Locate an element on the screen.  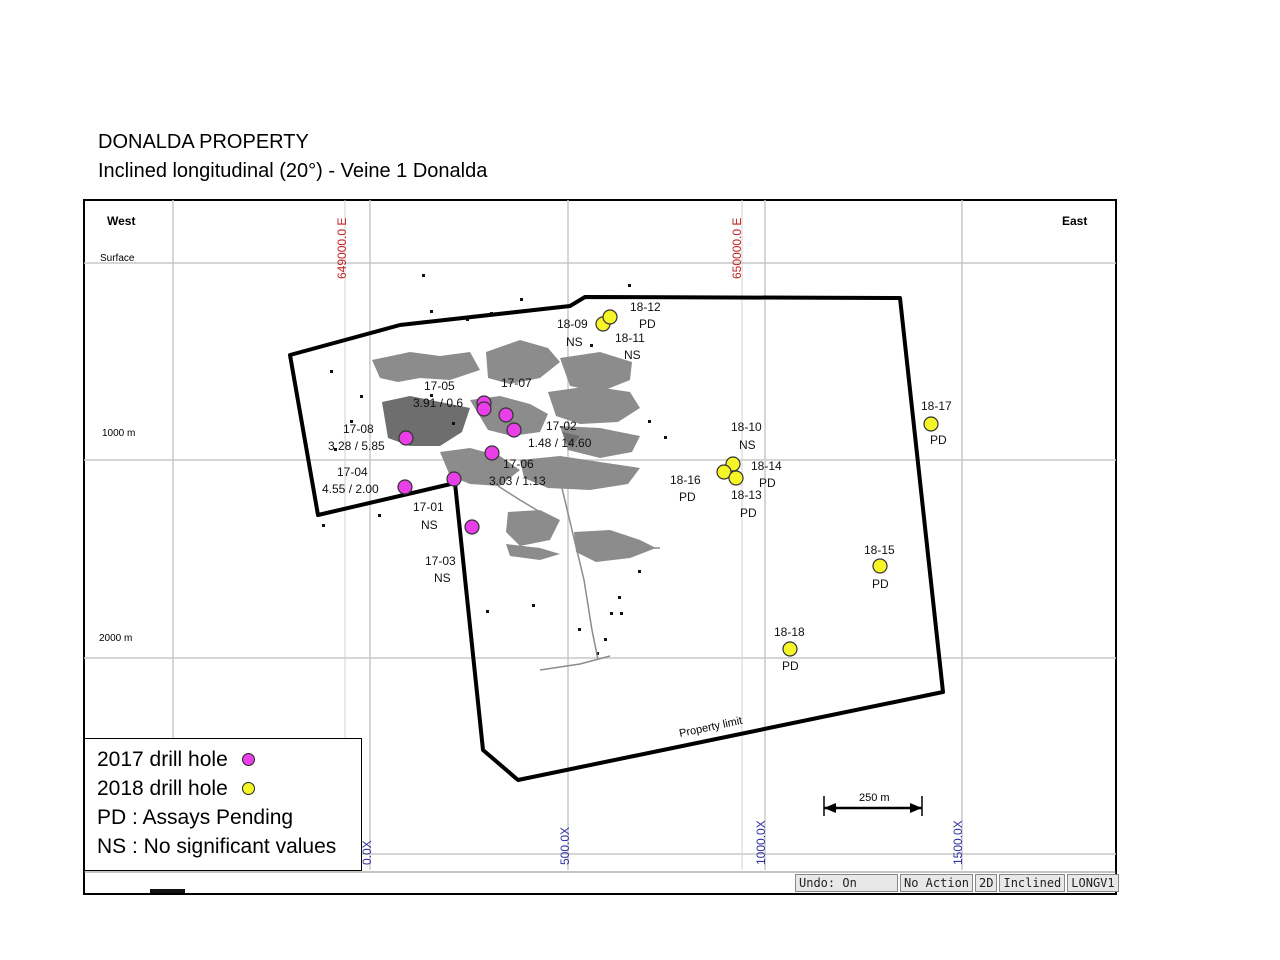
note-17-03: NS is located at coordinates (442, 578).